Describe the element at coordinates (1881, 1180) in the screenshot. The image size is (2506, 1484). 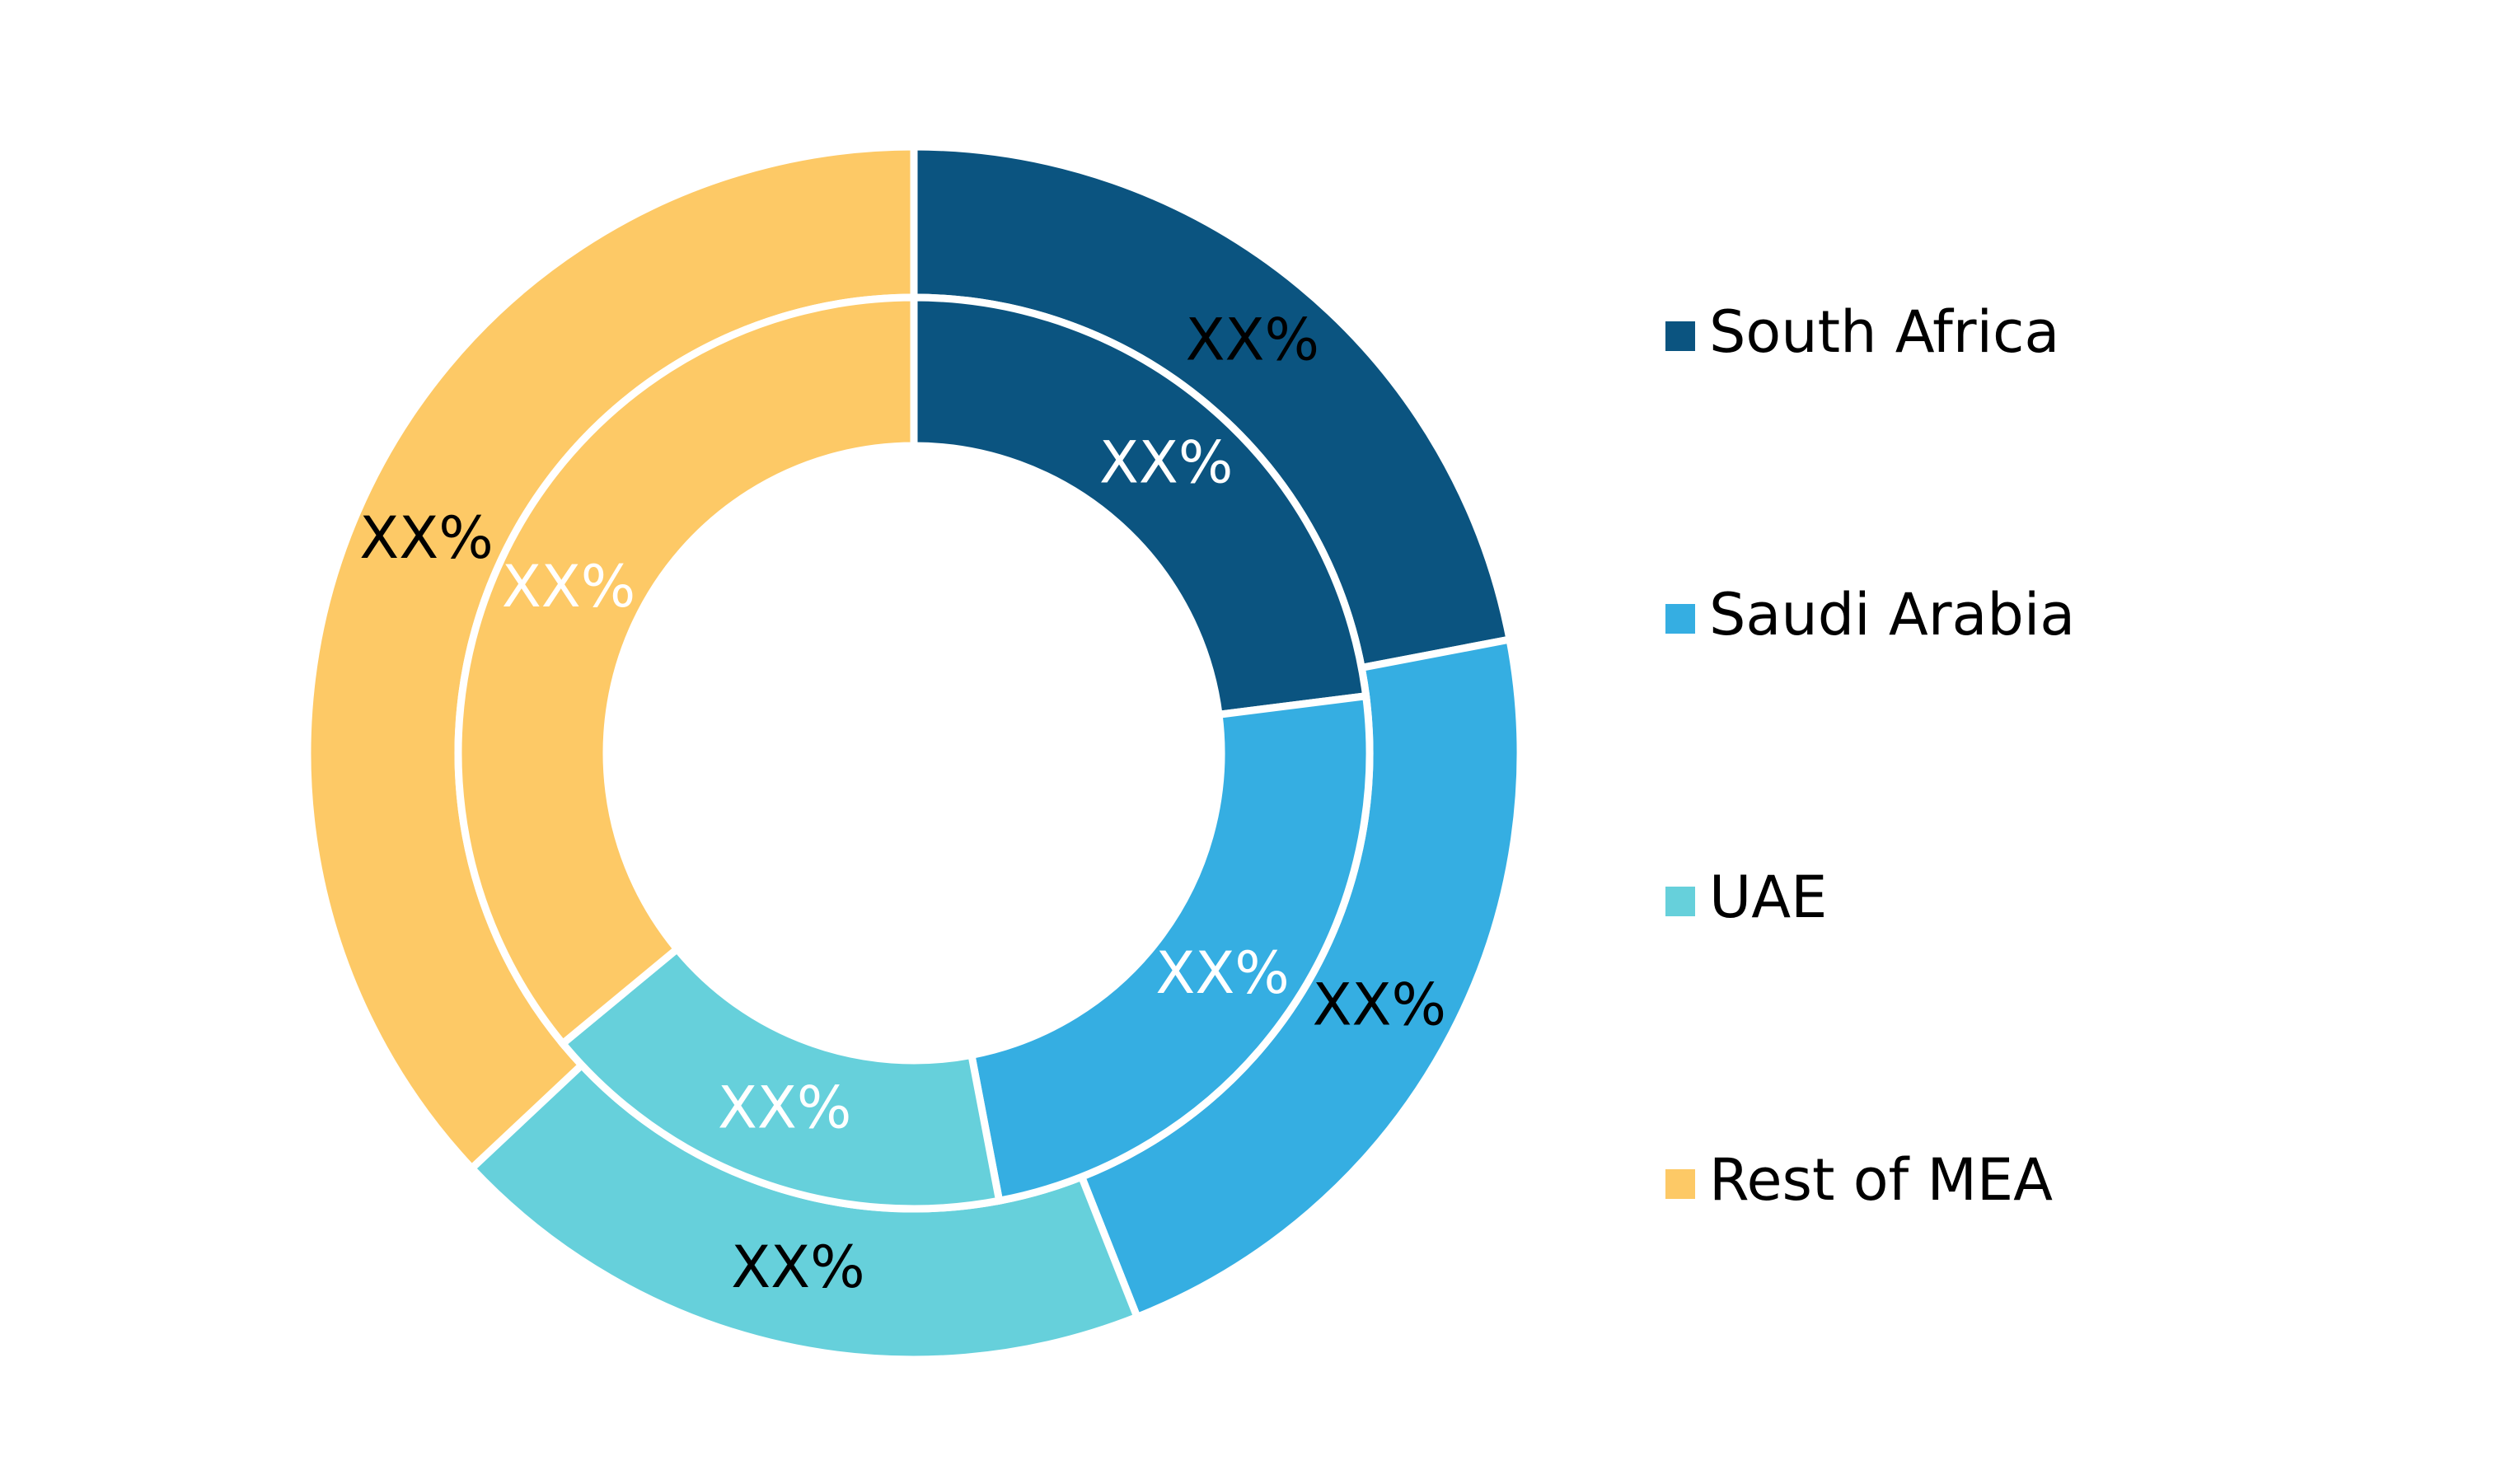
I see `legend-label: Rest of MEA` at that location.